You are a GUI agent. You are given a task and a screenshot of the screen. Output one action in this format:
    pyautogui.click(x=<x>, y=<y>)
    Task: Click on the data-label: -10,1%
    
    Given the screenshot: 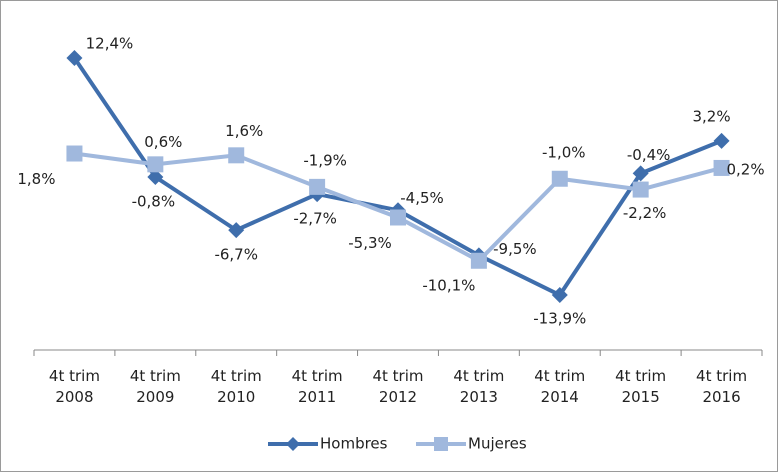 What is the action you would take?
    pyautogui.click(x=448, y=285)
    